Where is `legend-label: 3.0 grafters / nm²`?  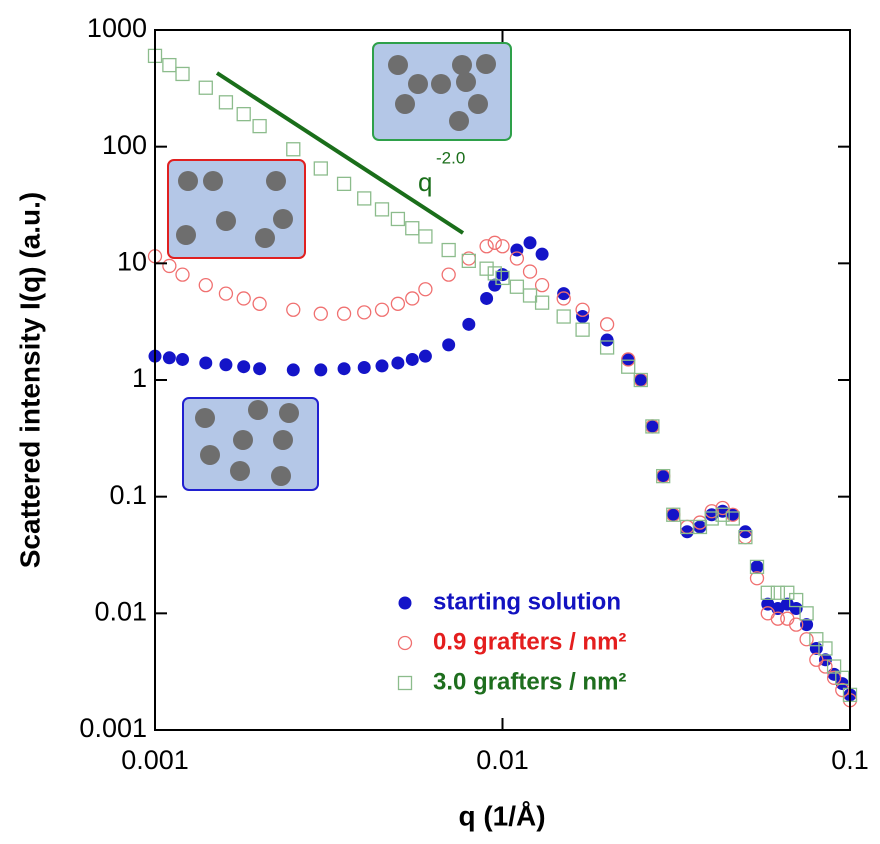
legend-label: 3.0 grafters / nm² is located at coordinates (529, 681).